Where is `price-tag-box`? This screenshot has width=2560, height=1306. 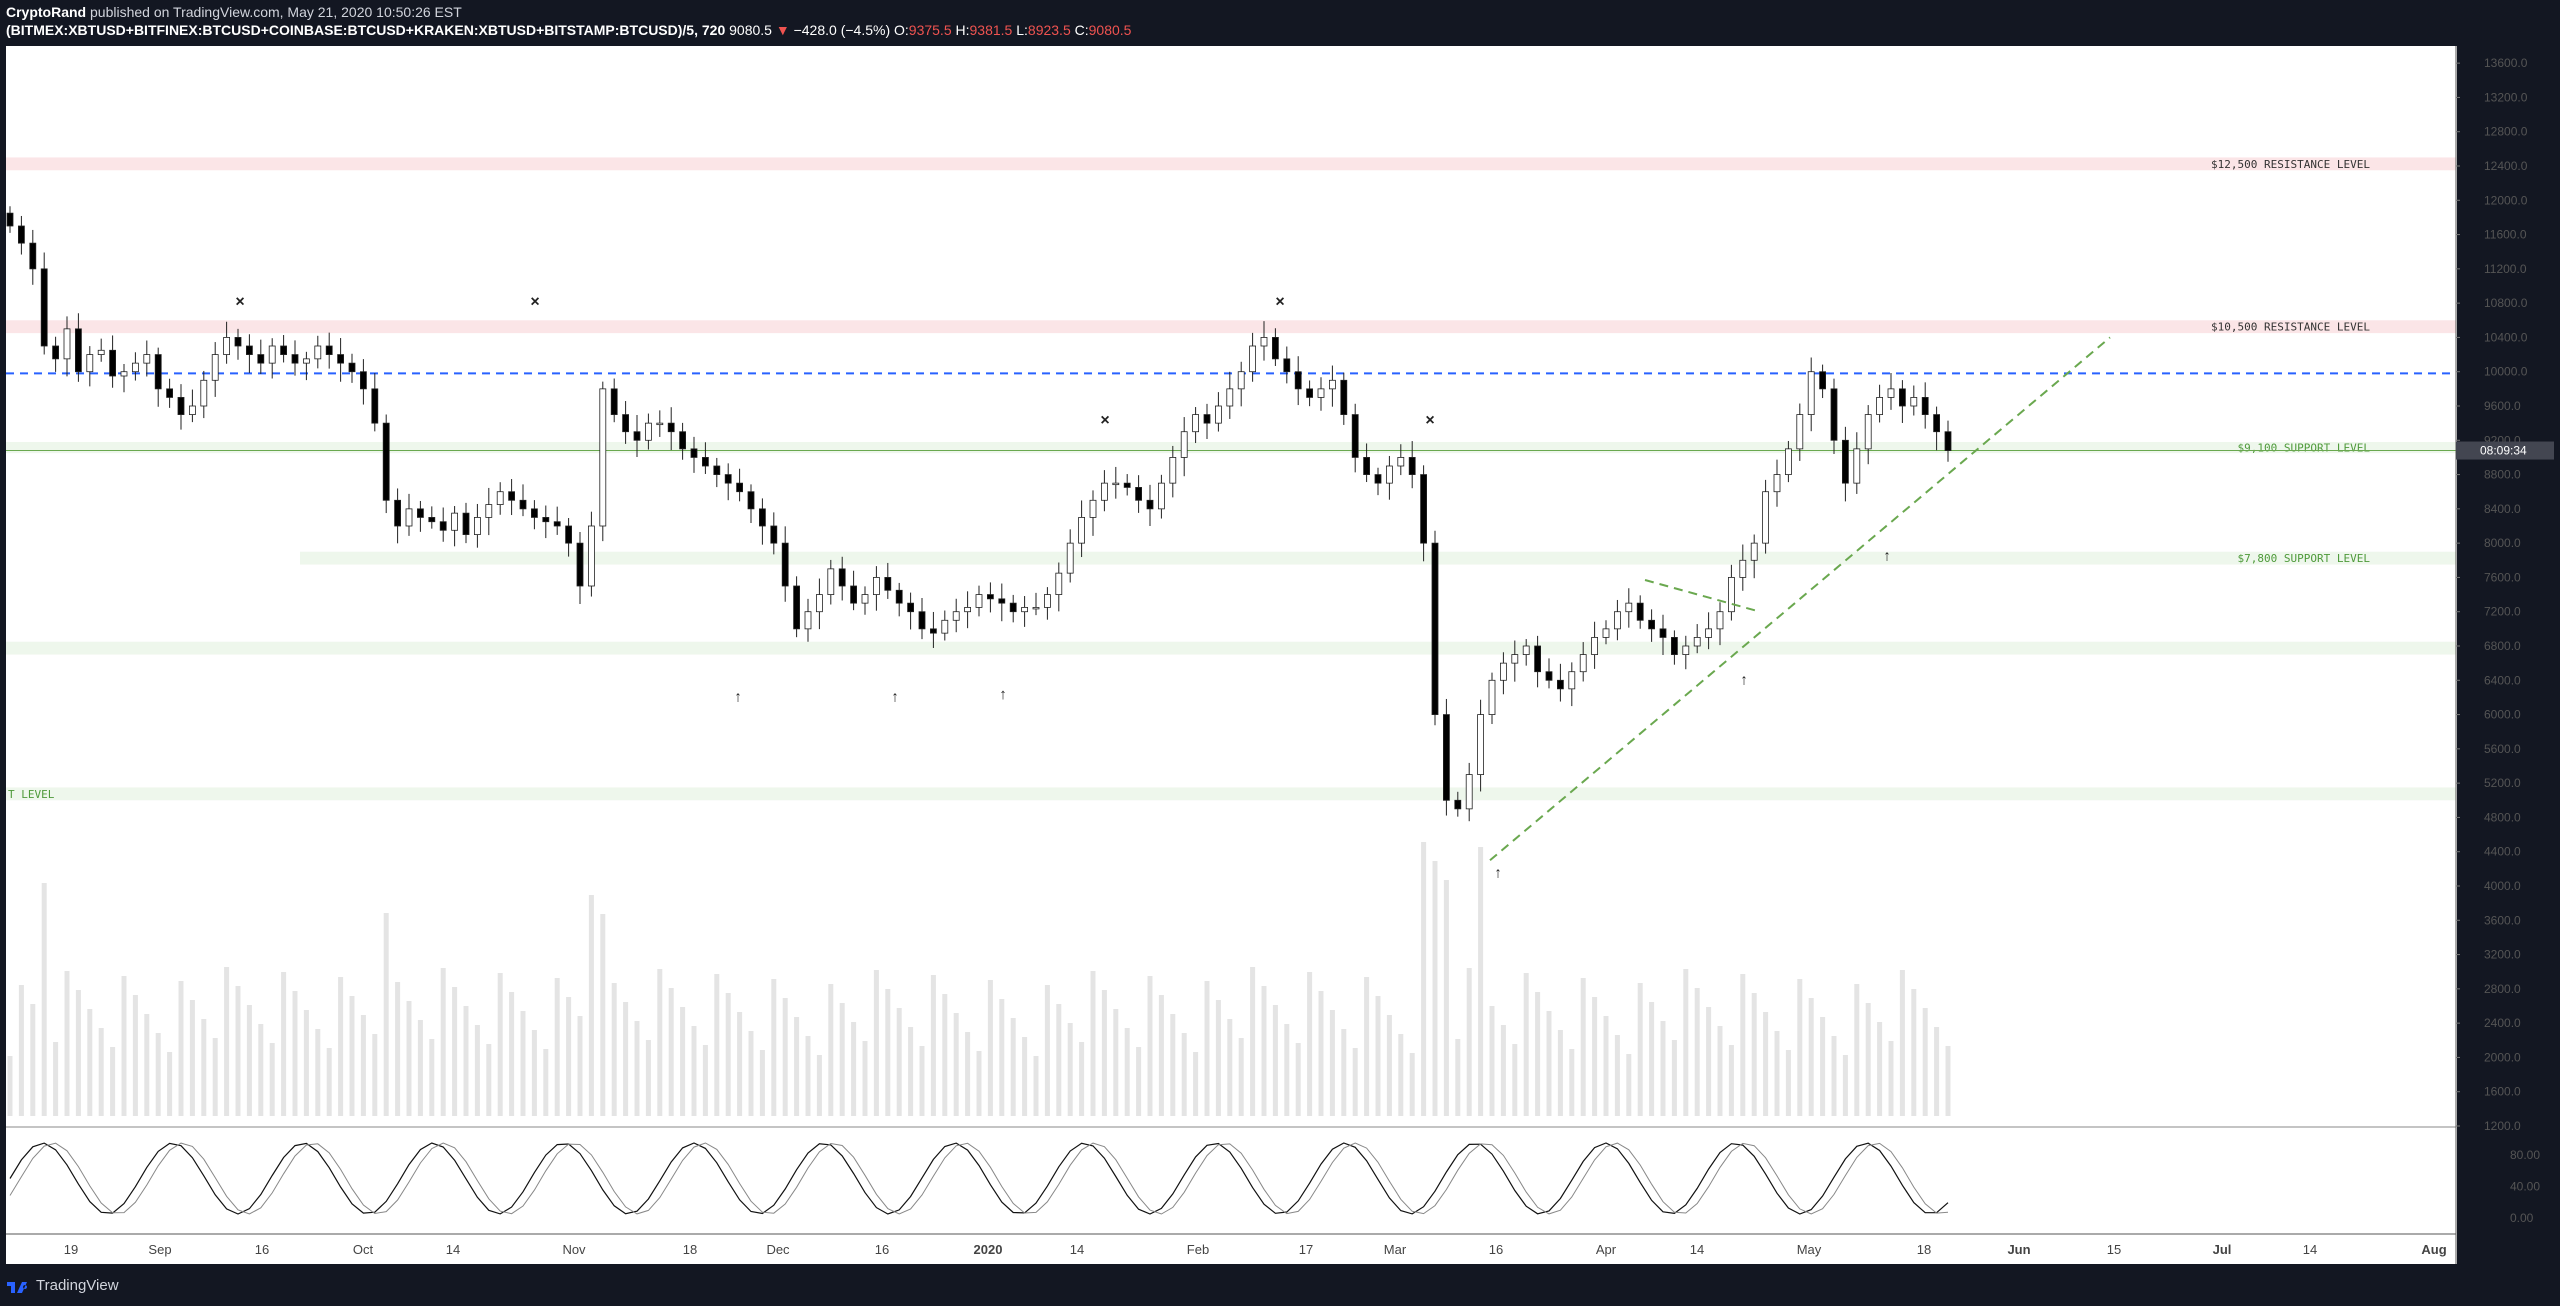 price-tag-box is located at coordinates (2505, 450).